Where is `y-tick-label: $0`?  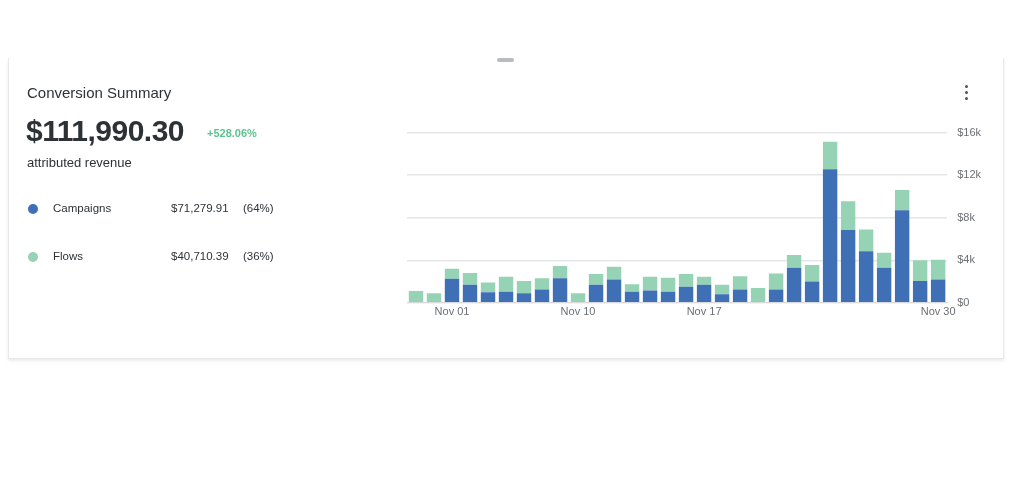
y-tick-label: $0 is located at coordinates (963, 301).